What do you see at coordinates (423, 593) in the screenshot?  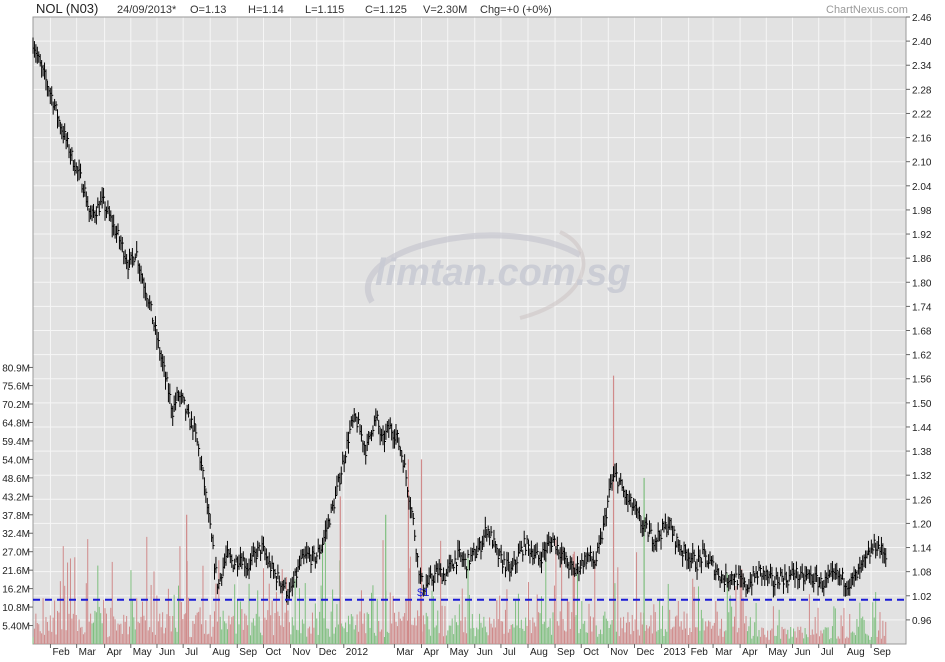 I see `support-label: $1` at bounding box center [423, 593].